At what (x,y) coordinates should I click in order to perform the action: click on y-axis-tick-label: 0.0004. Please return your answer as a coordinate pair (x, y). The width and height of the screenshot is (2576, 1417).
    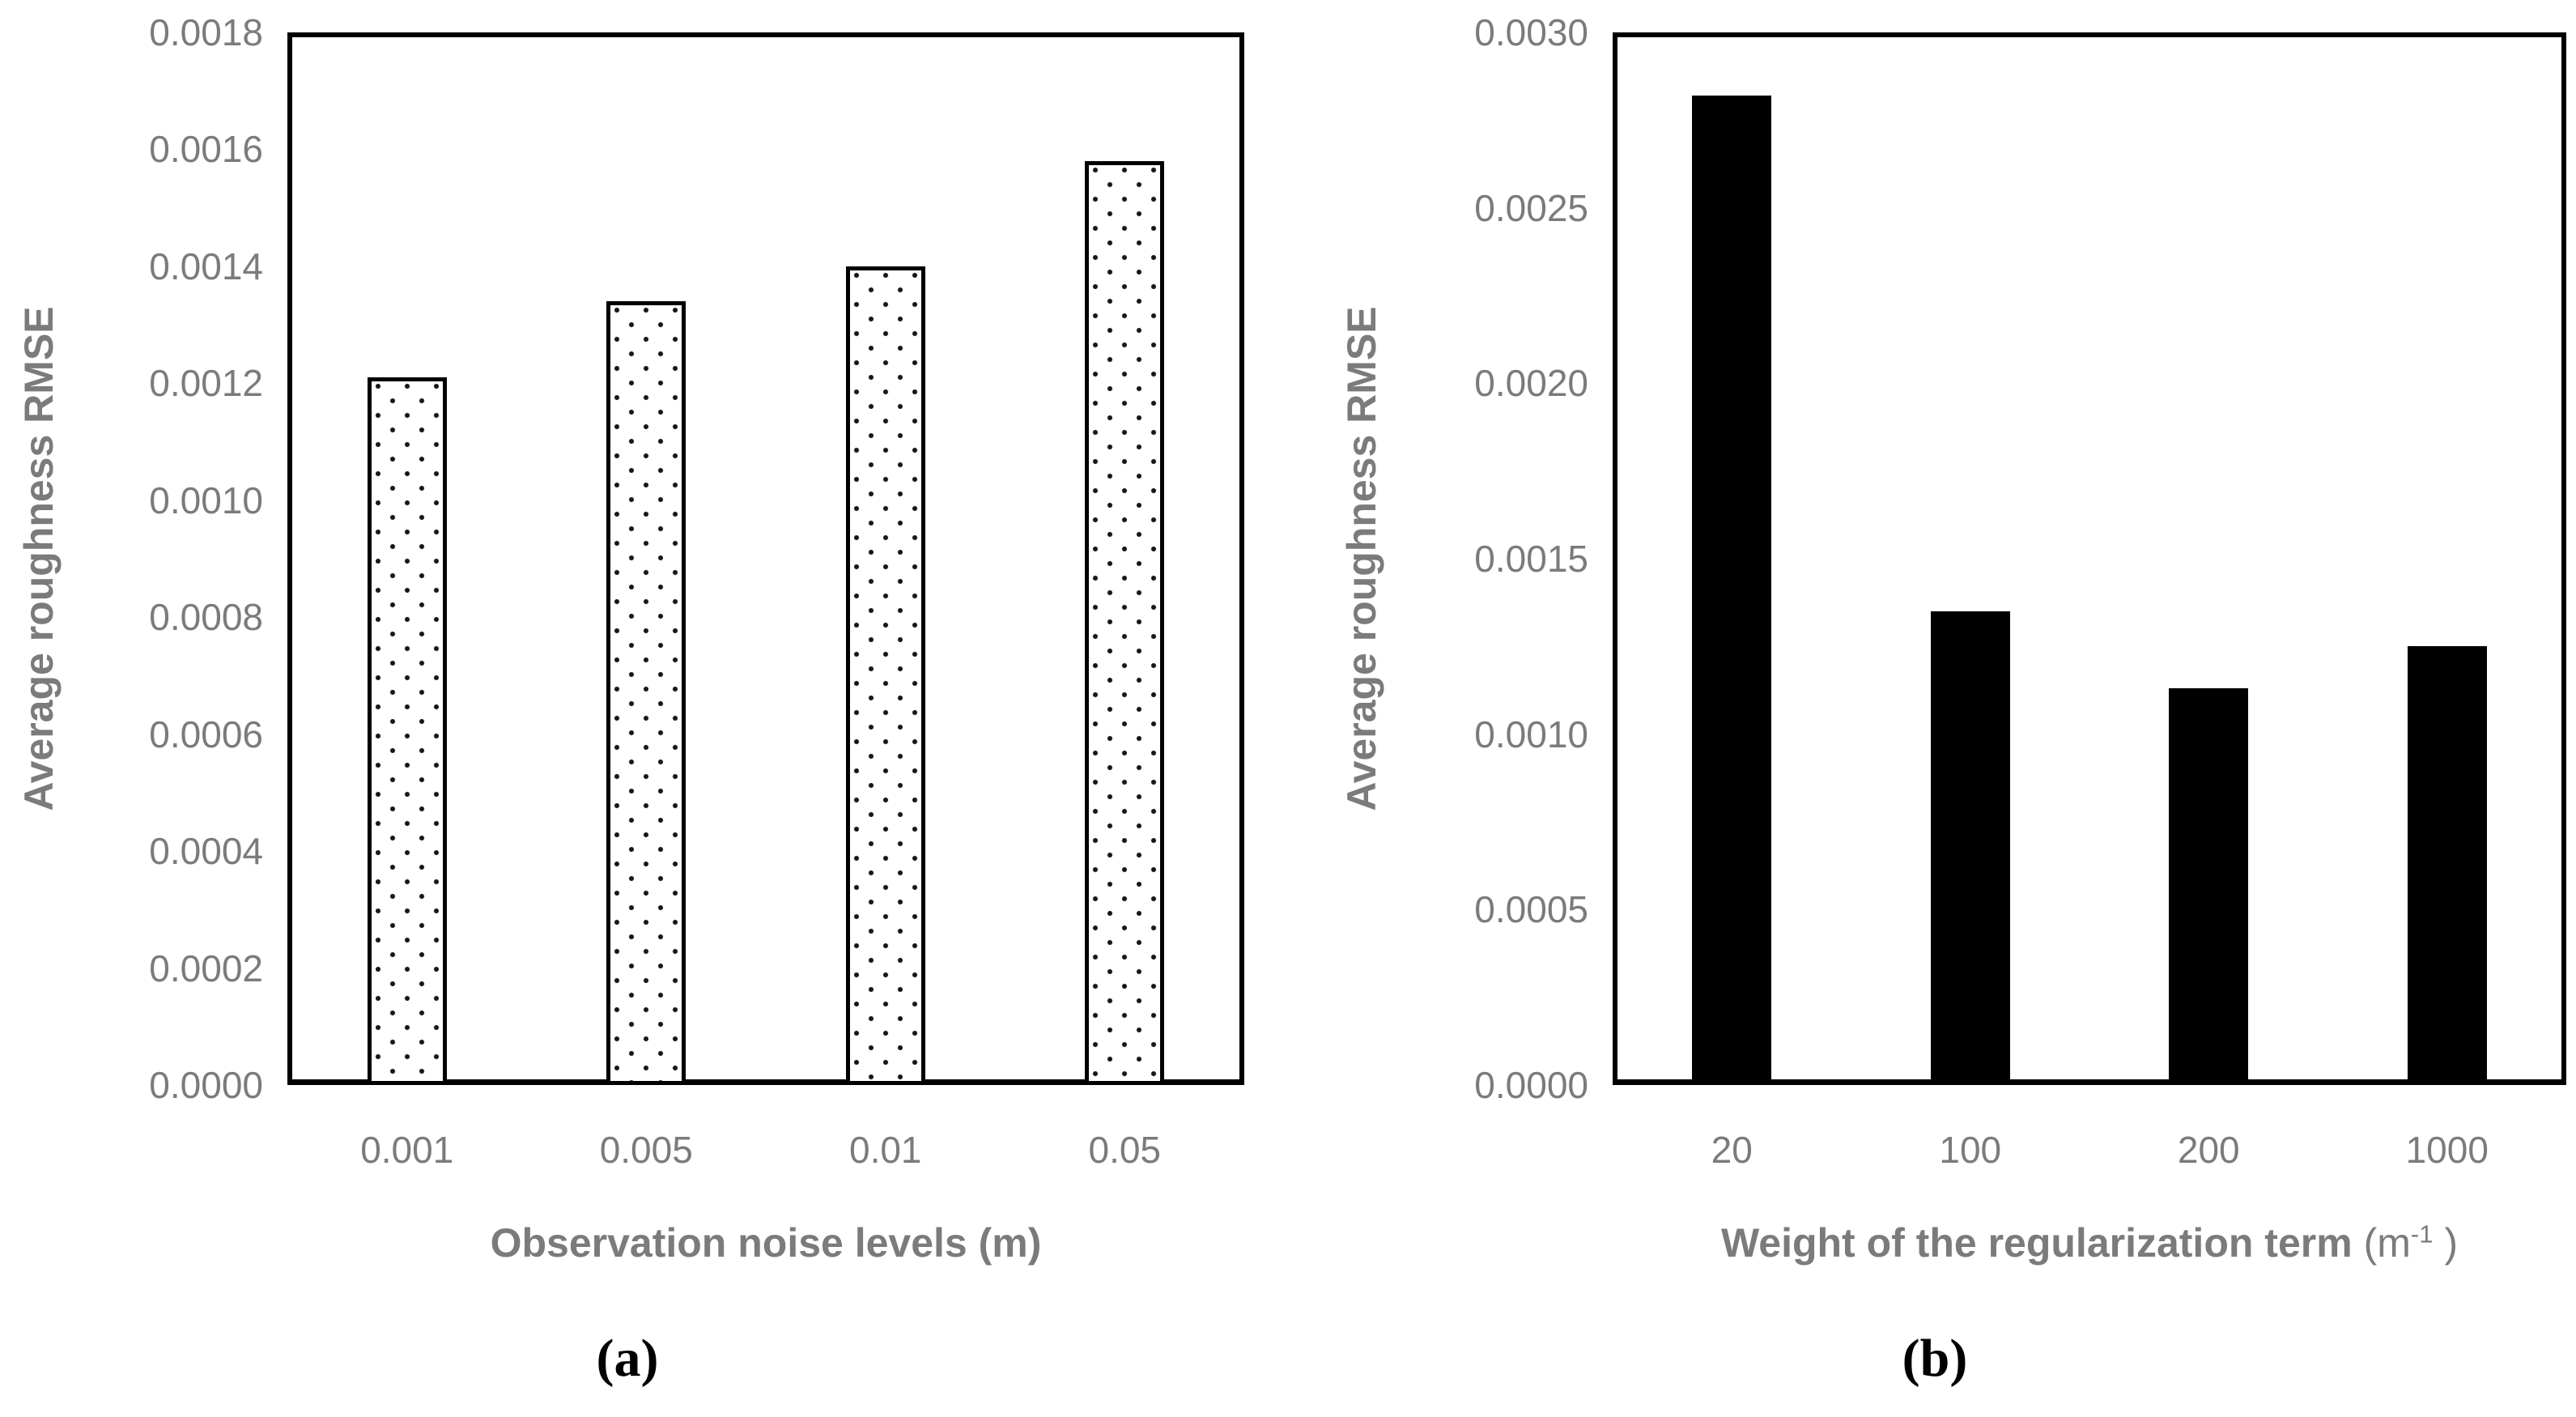
    Looking at the image, I should click on (206, 851).